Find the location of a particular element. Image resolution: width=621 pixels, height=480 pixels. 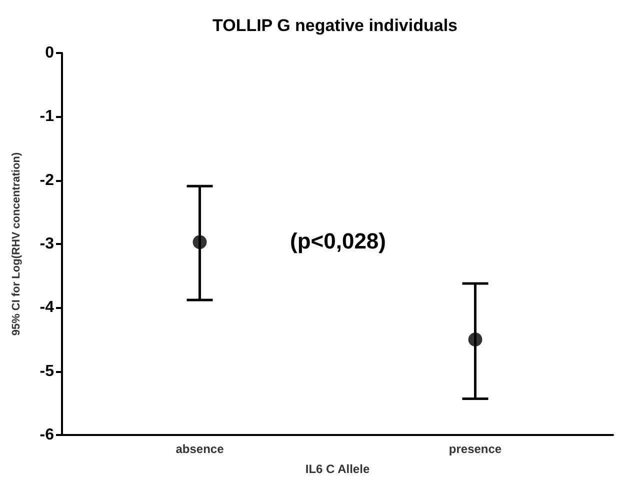

x-tick-label: absence is located at coordinates (200, 449).